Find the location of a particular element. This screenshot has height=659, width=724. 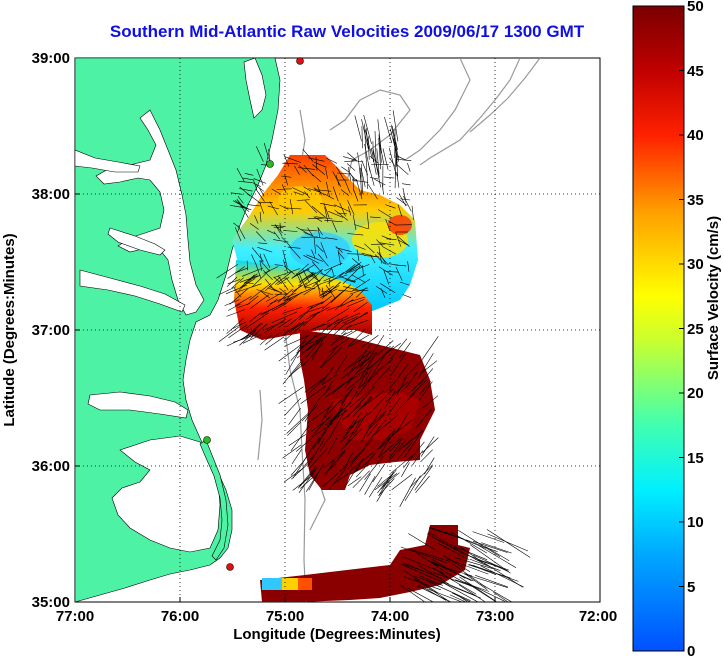

x-tick-label: 74:00 is located at coordinates (390, 616).